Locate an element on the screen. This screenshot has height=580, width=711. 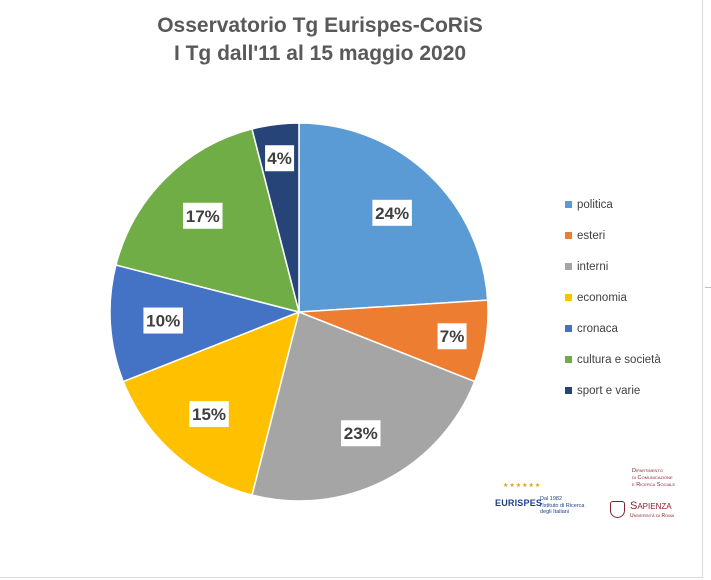
legend-item-cronaca: cronaca is located at coordinates (613, 328).